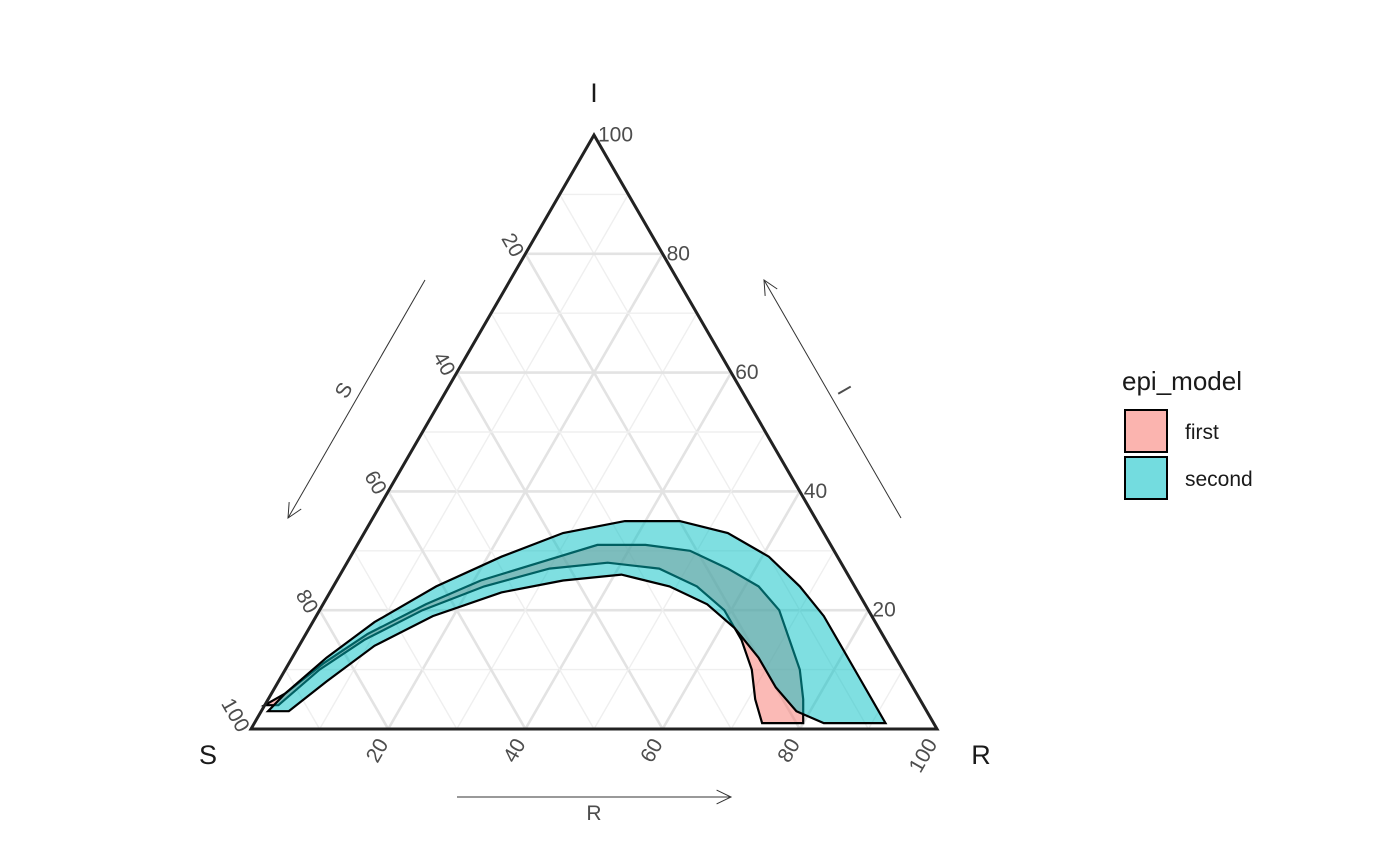  Describe the element at coordinates (515, 751) in the screenshot. I see `tick-r-40: 40` at that location.